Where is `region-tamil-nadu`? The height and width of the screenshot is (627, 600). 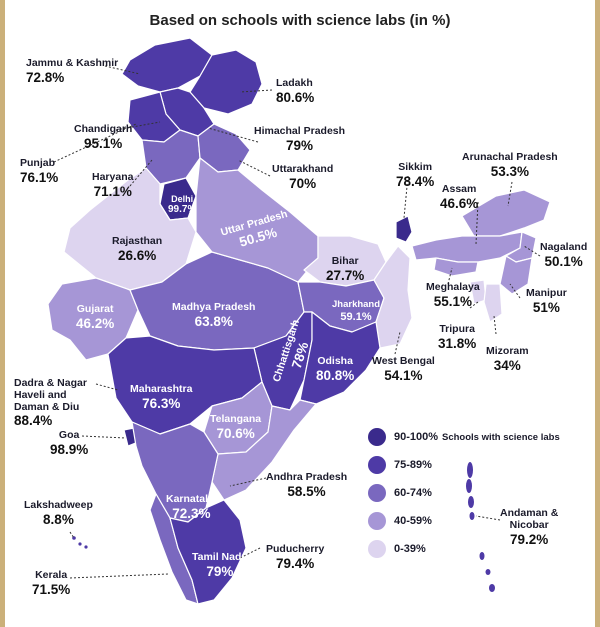 region-tamil-nadu is located at coordinates (208, 552).